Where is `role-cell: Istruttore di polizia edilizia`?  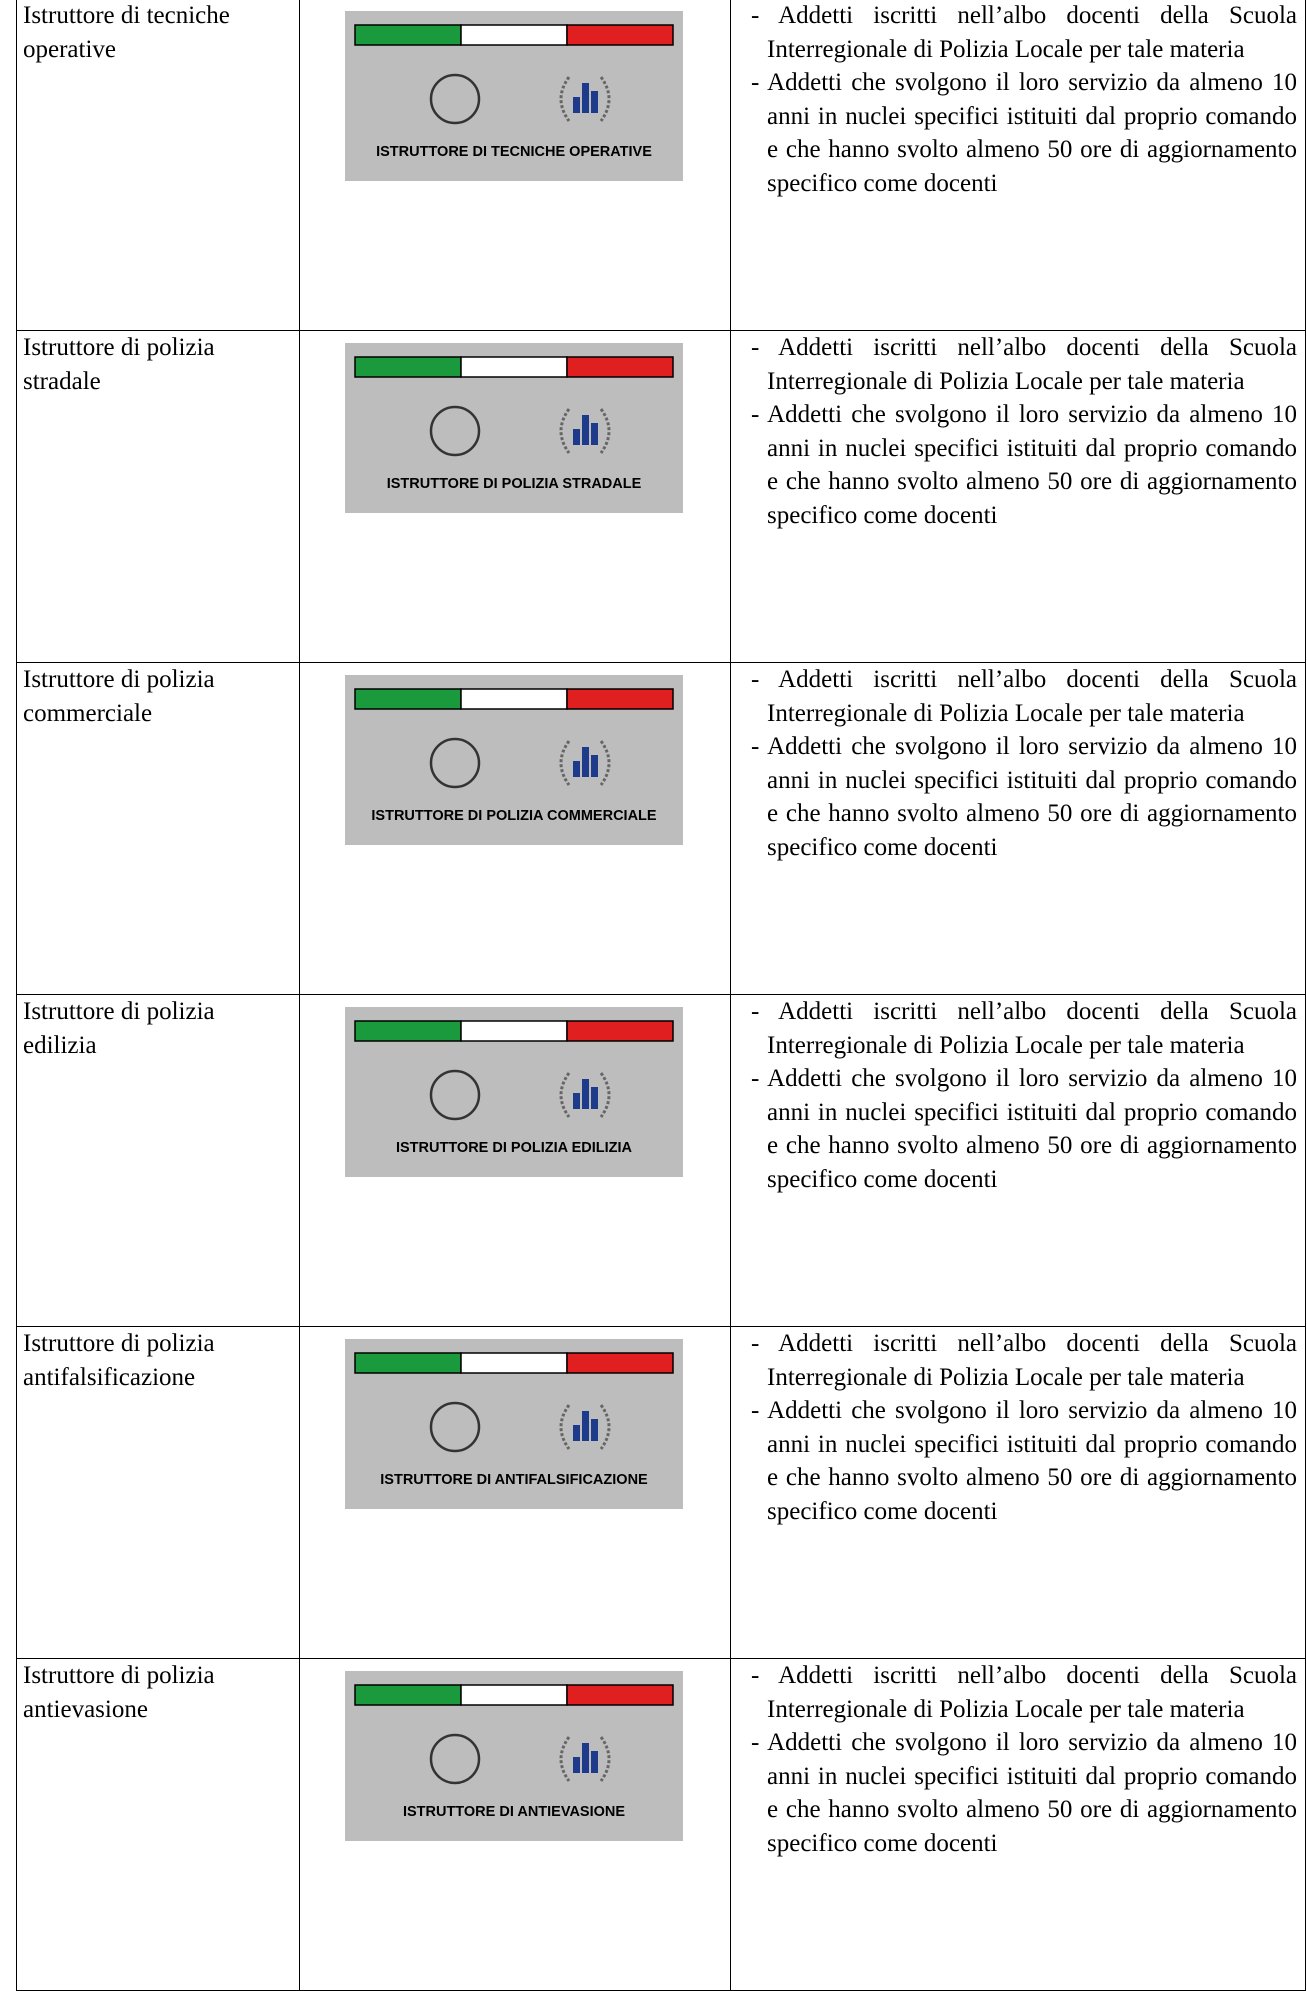 role-cell: Istruttore di polizia edilizia is located at coordinates (158, 1160).